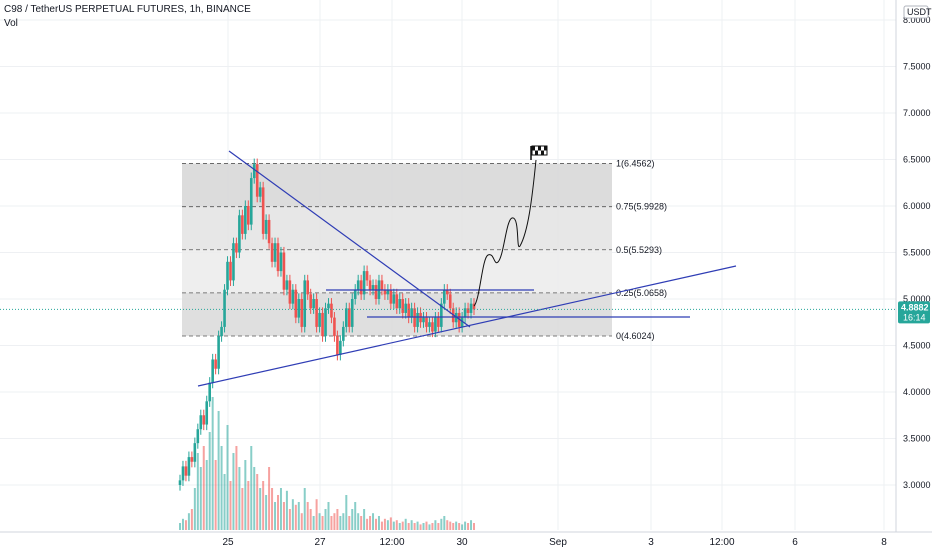  Describe the element at coordinates (639, 250) in the screenshot. I see `fib-level-label: 0.5(5.5293)` at that location.